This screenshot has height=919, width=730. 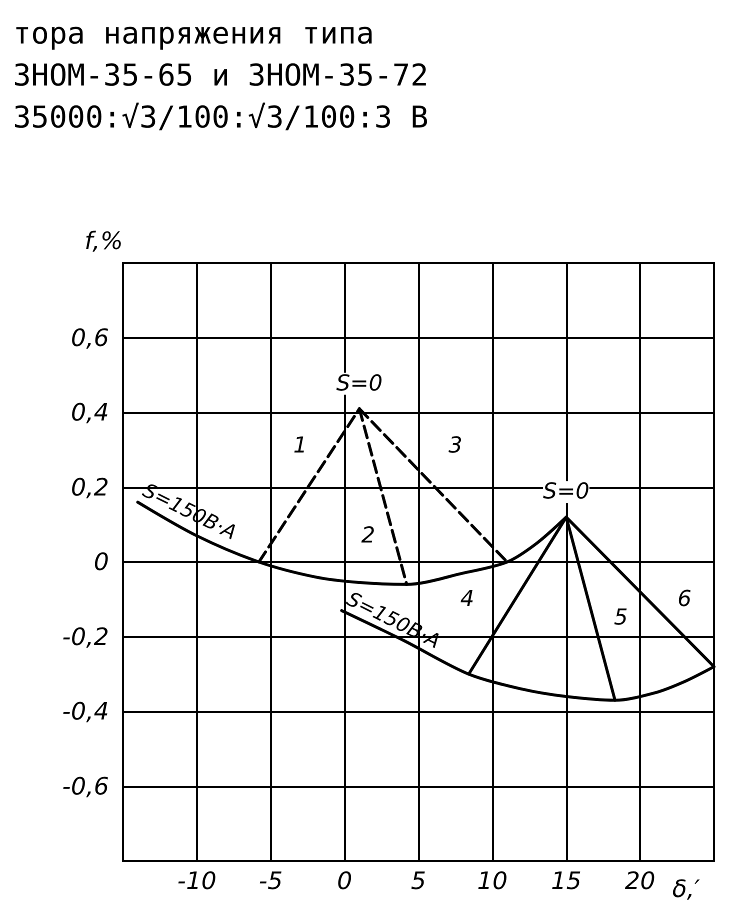 What do you see at coordinates (101, 562) in the screenshot?
I see `y-tick-label: 0` at bounding box center [101, 562].